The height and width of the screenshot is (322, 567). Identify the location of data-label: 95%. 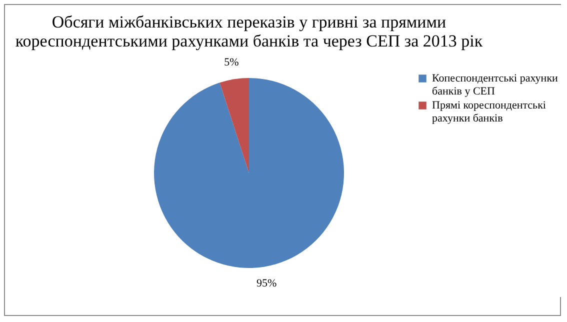
(266, 284).